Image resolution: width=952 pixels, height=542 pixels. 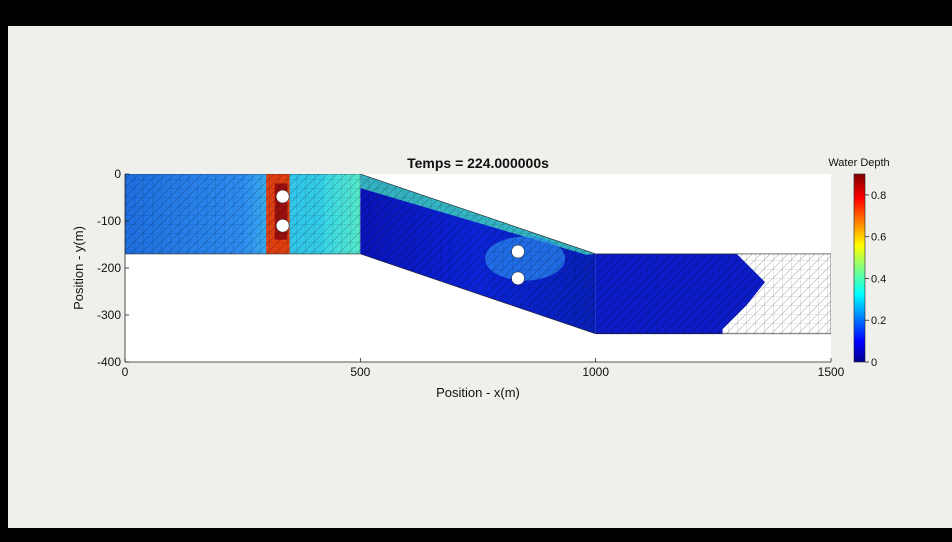 What do you see at coordinates (117, 174) in the screenshot?
I see `y-tick-label: 0` at bounding box center [117, 174].